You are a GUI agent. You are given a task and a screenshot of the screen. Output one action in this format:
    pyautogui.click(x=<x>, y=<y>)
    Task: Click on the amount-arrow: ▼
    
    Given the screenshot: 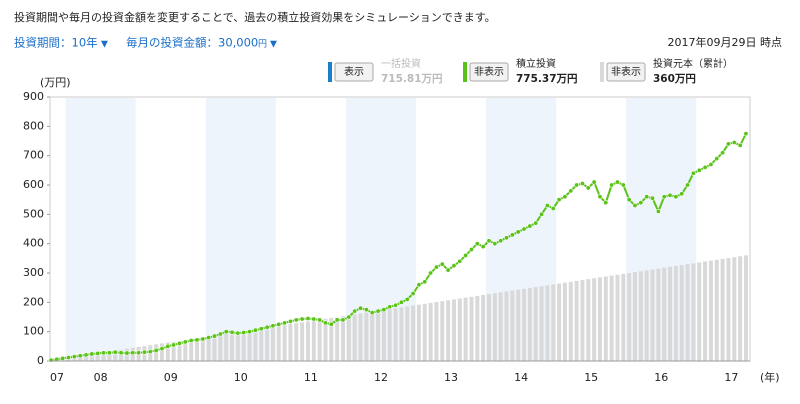 What is the action you would take?
    pyautogui.click(x=273, y=45)
    